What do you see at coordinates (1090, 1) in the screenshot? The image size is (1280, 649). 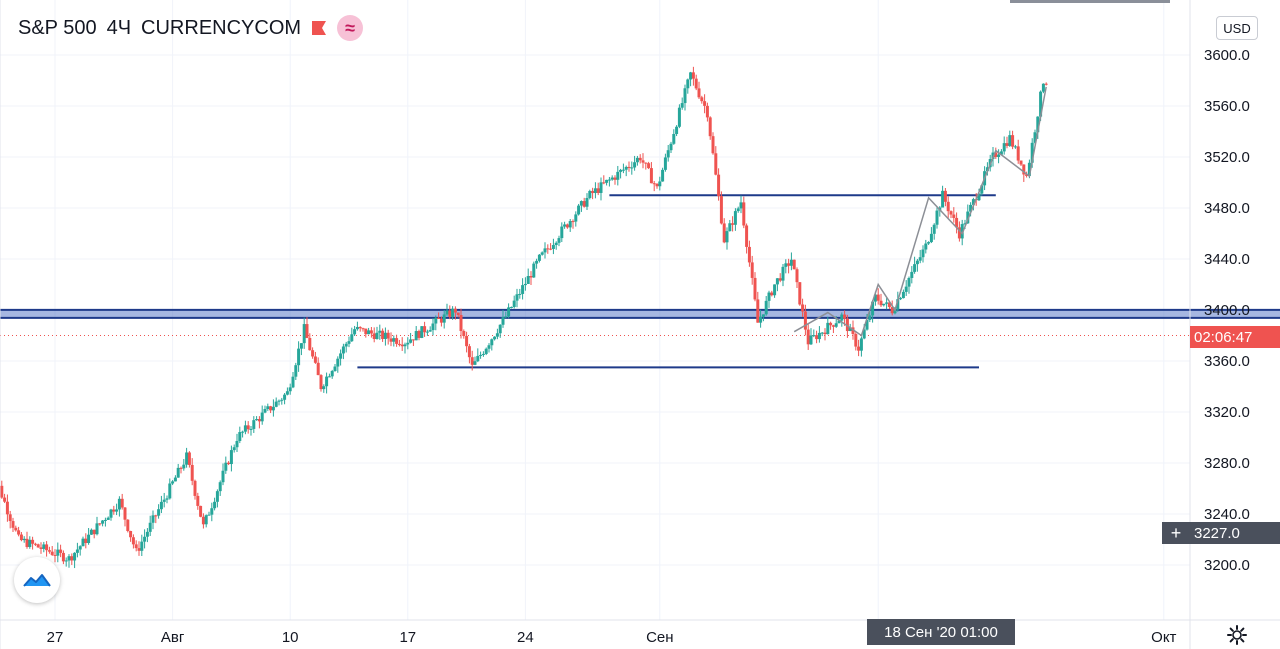 I see `top-scroll-strip` at bounding box center [1090, 1].